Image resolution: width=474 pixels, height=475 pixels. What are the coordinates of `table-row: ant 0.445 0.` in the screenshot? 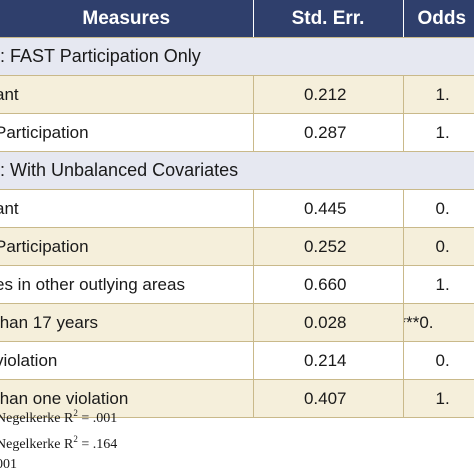 It's located at (237, 208).